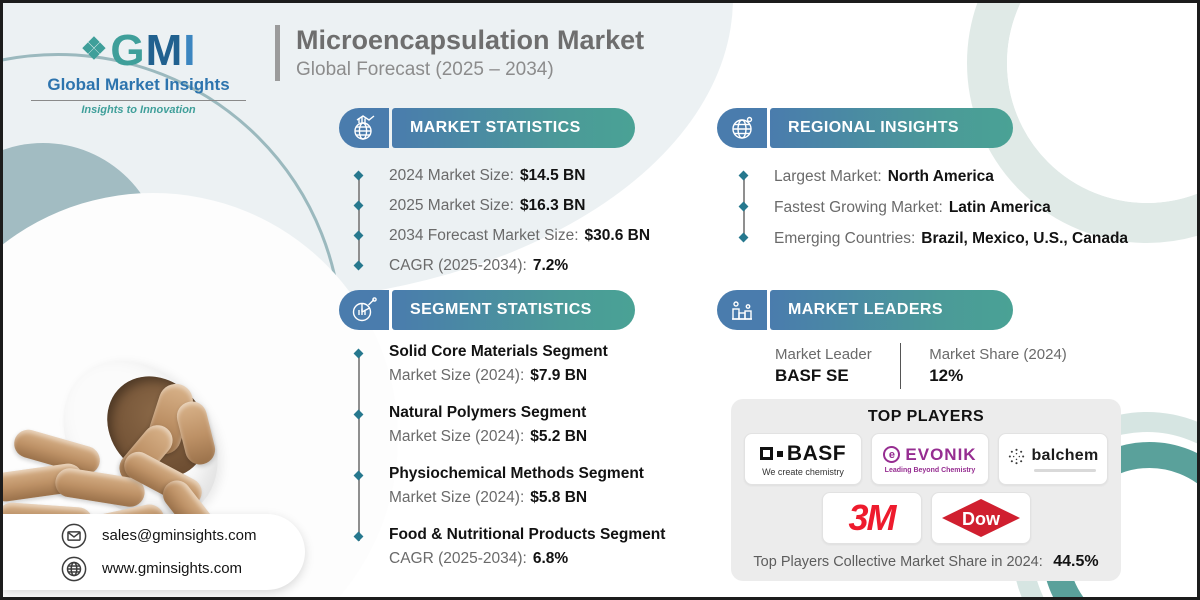 This screenshot has height=600, width=1200. What do you see at coordinates (828, 176) in the screenshot?
I see `stat-label: Largest Market:` at bounding box center [828, 176].